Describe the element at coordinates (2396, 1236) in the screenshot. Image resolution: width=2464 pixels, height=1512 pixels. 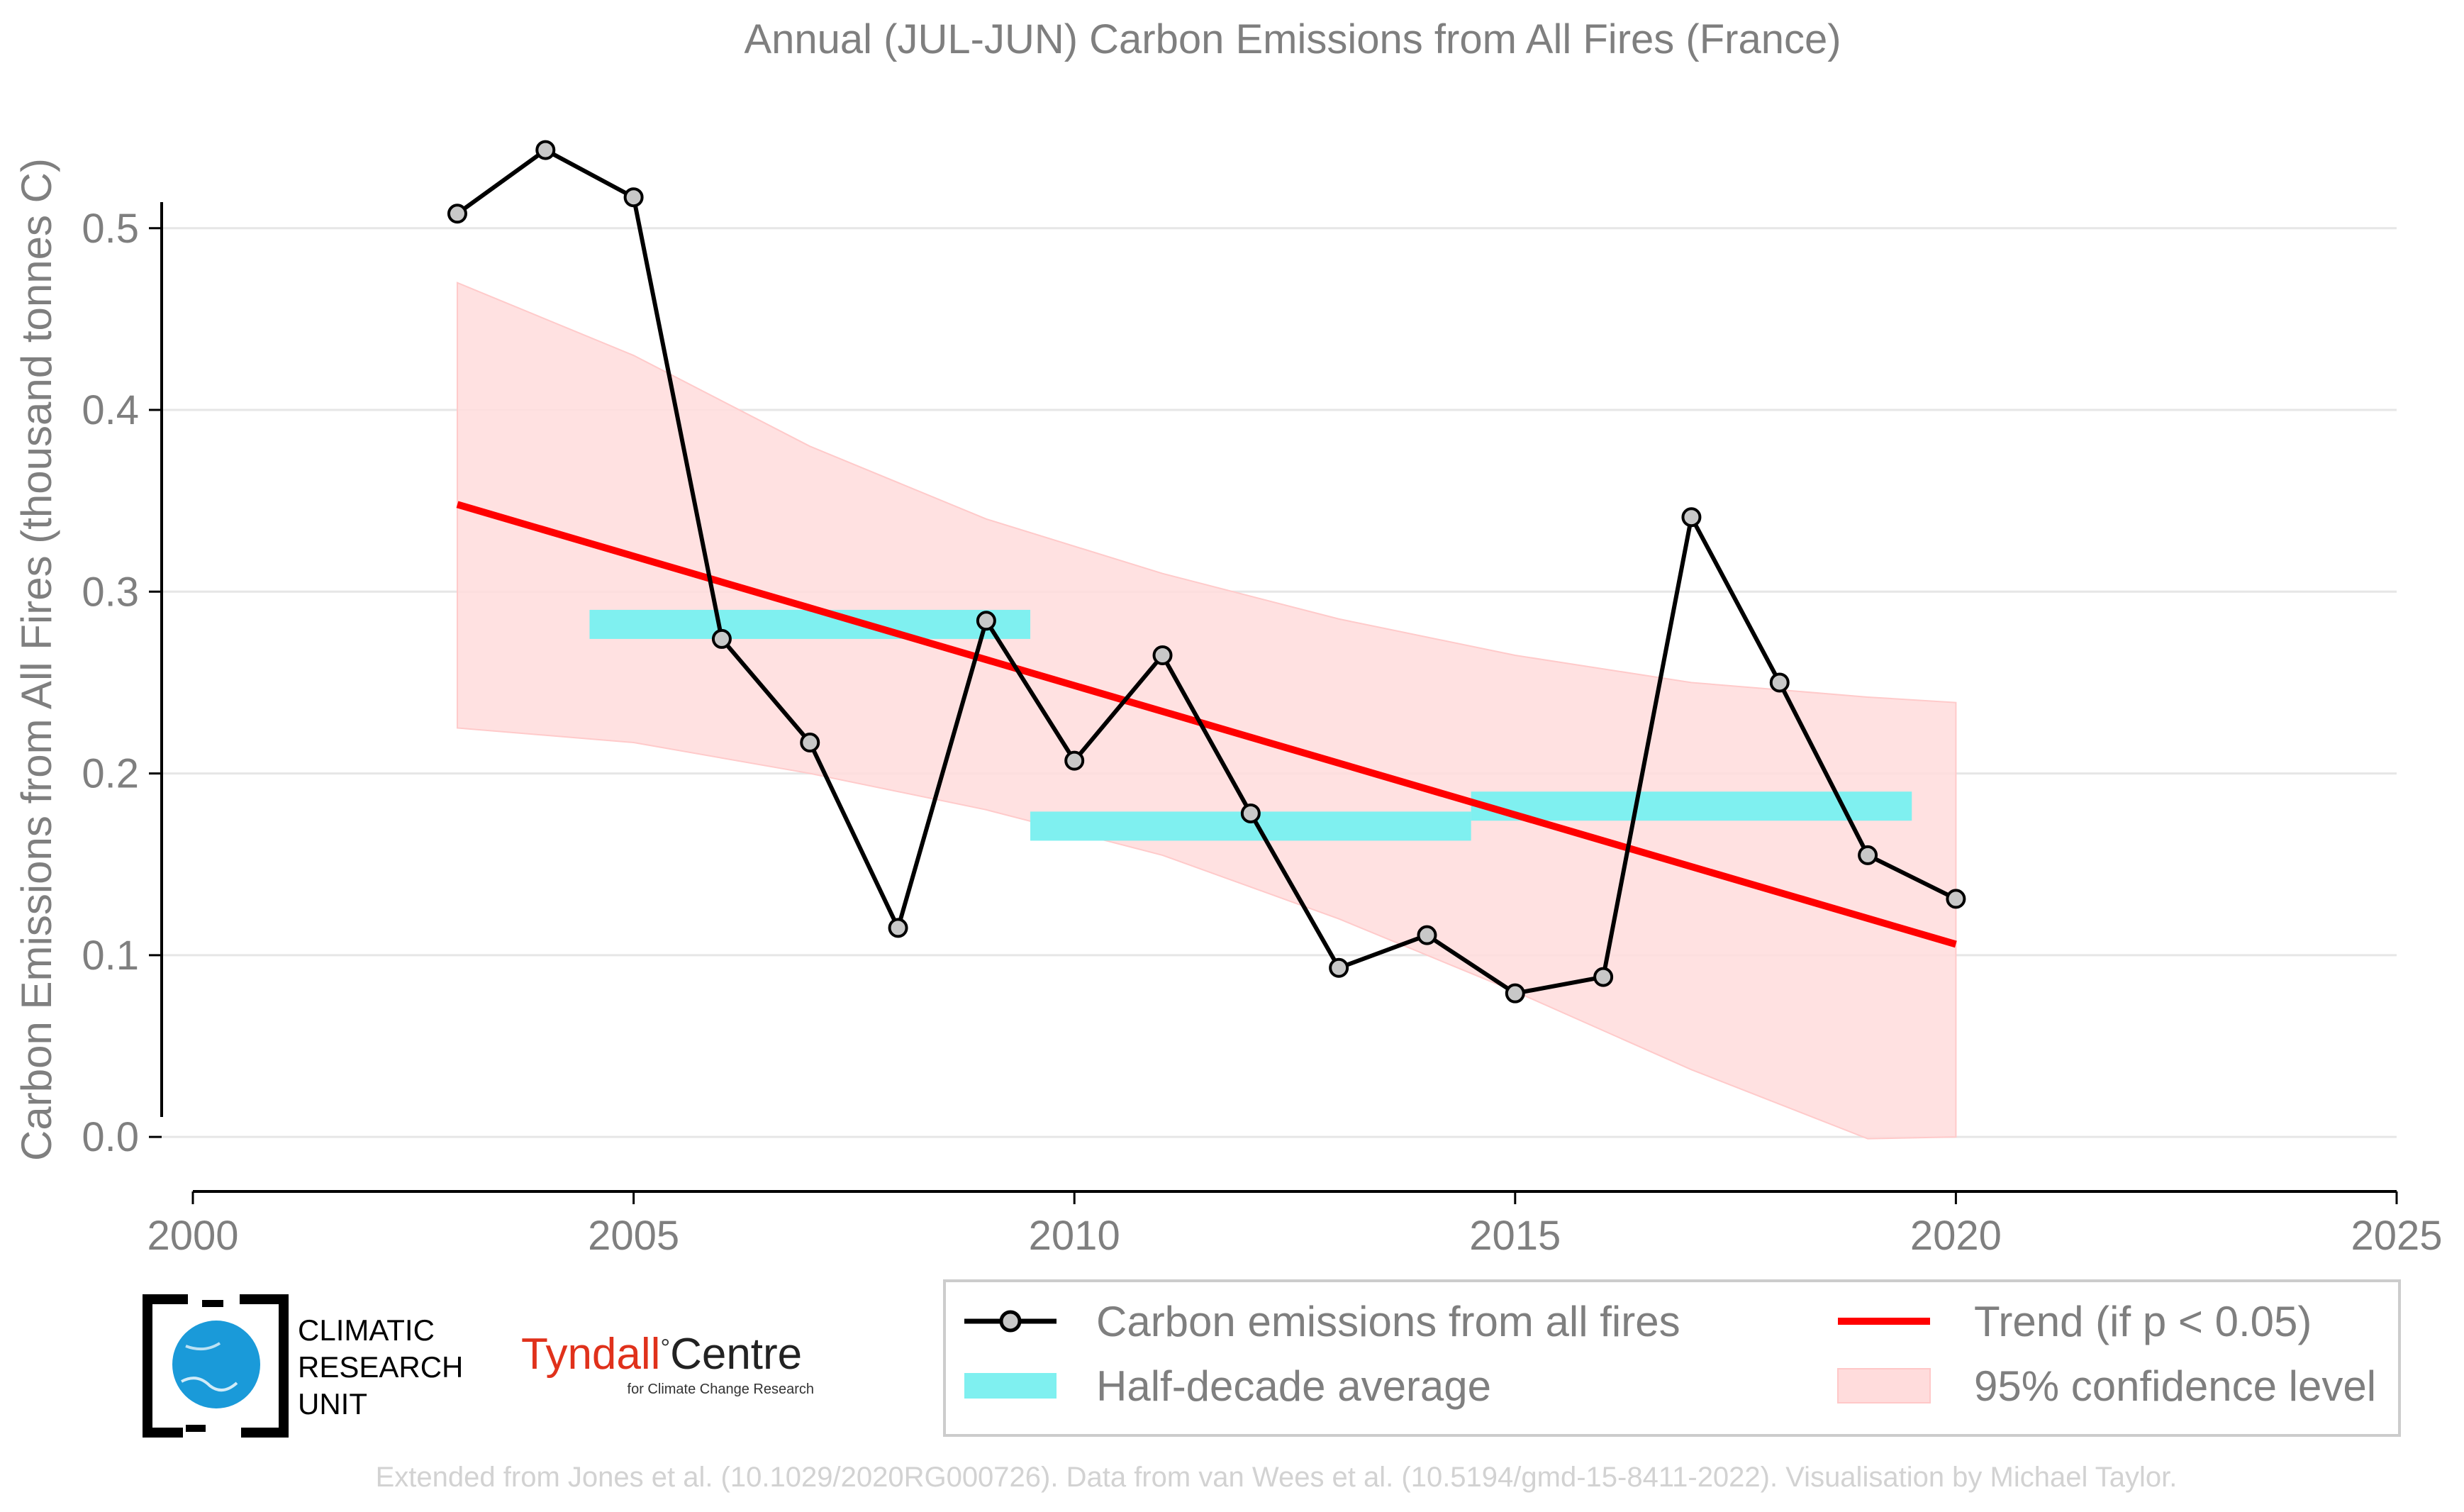
I see `x-tick-label: 2025` at that location.